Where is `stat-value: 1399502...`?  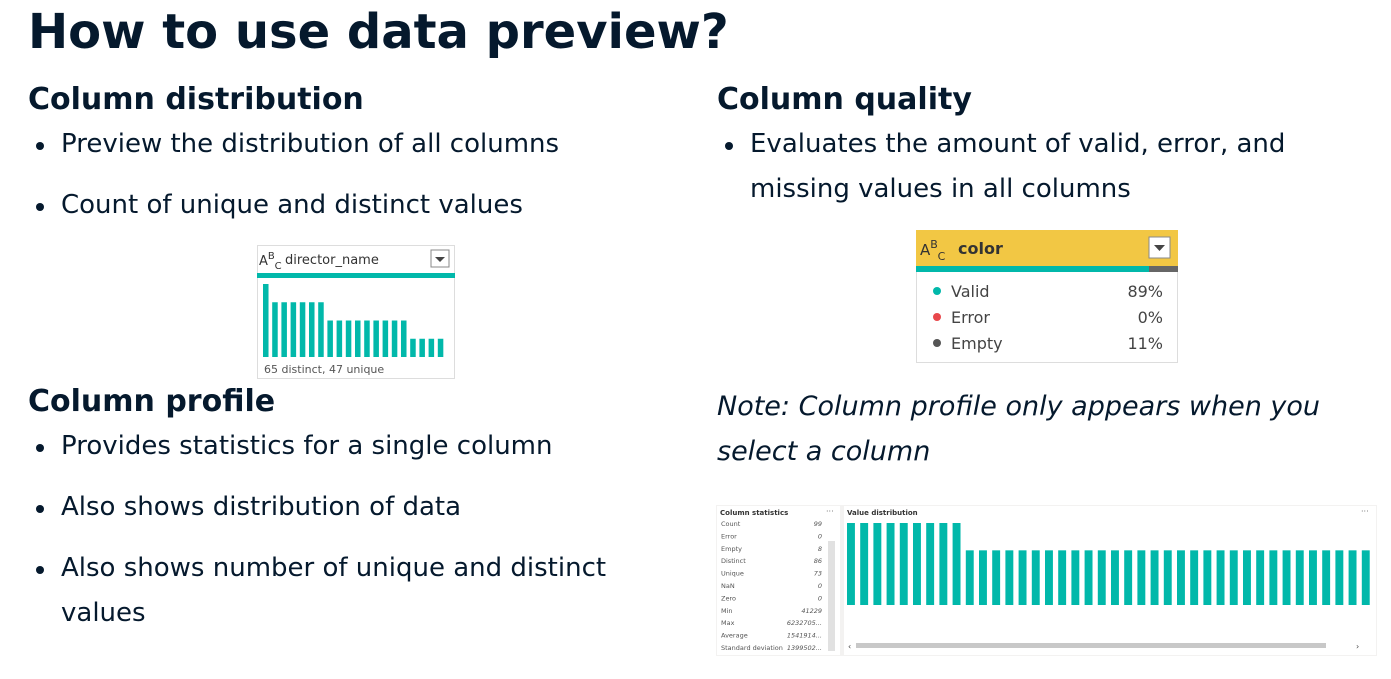 stat-value: 1399502... is located at coordinates (804, 648).